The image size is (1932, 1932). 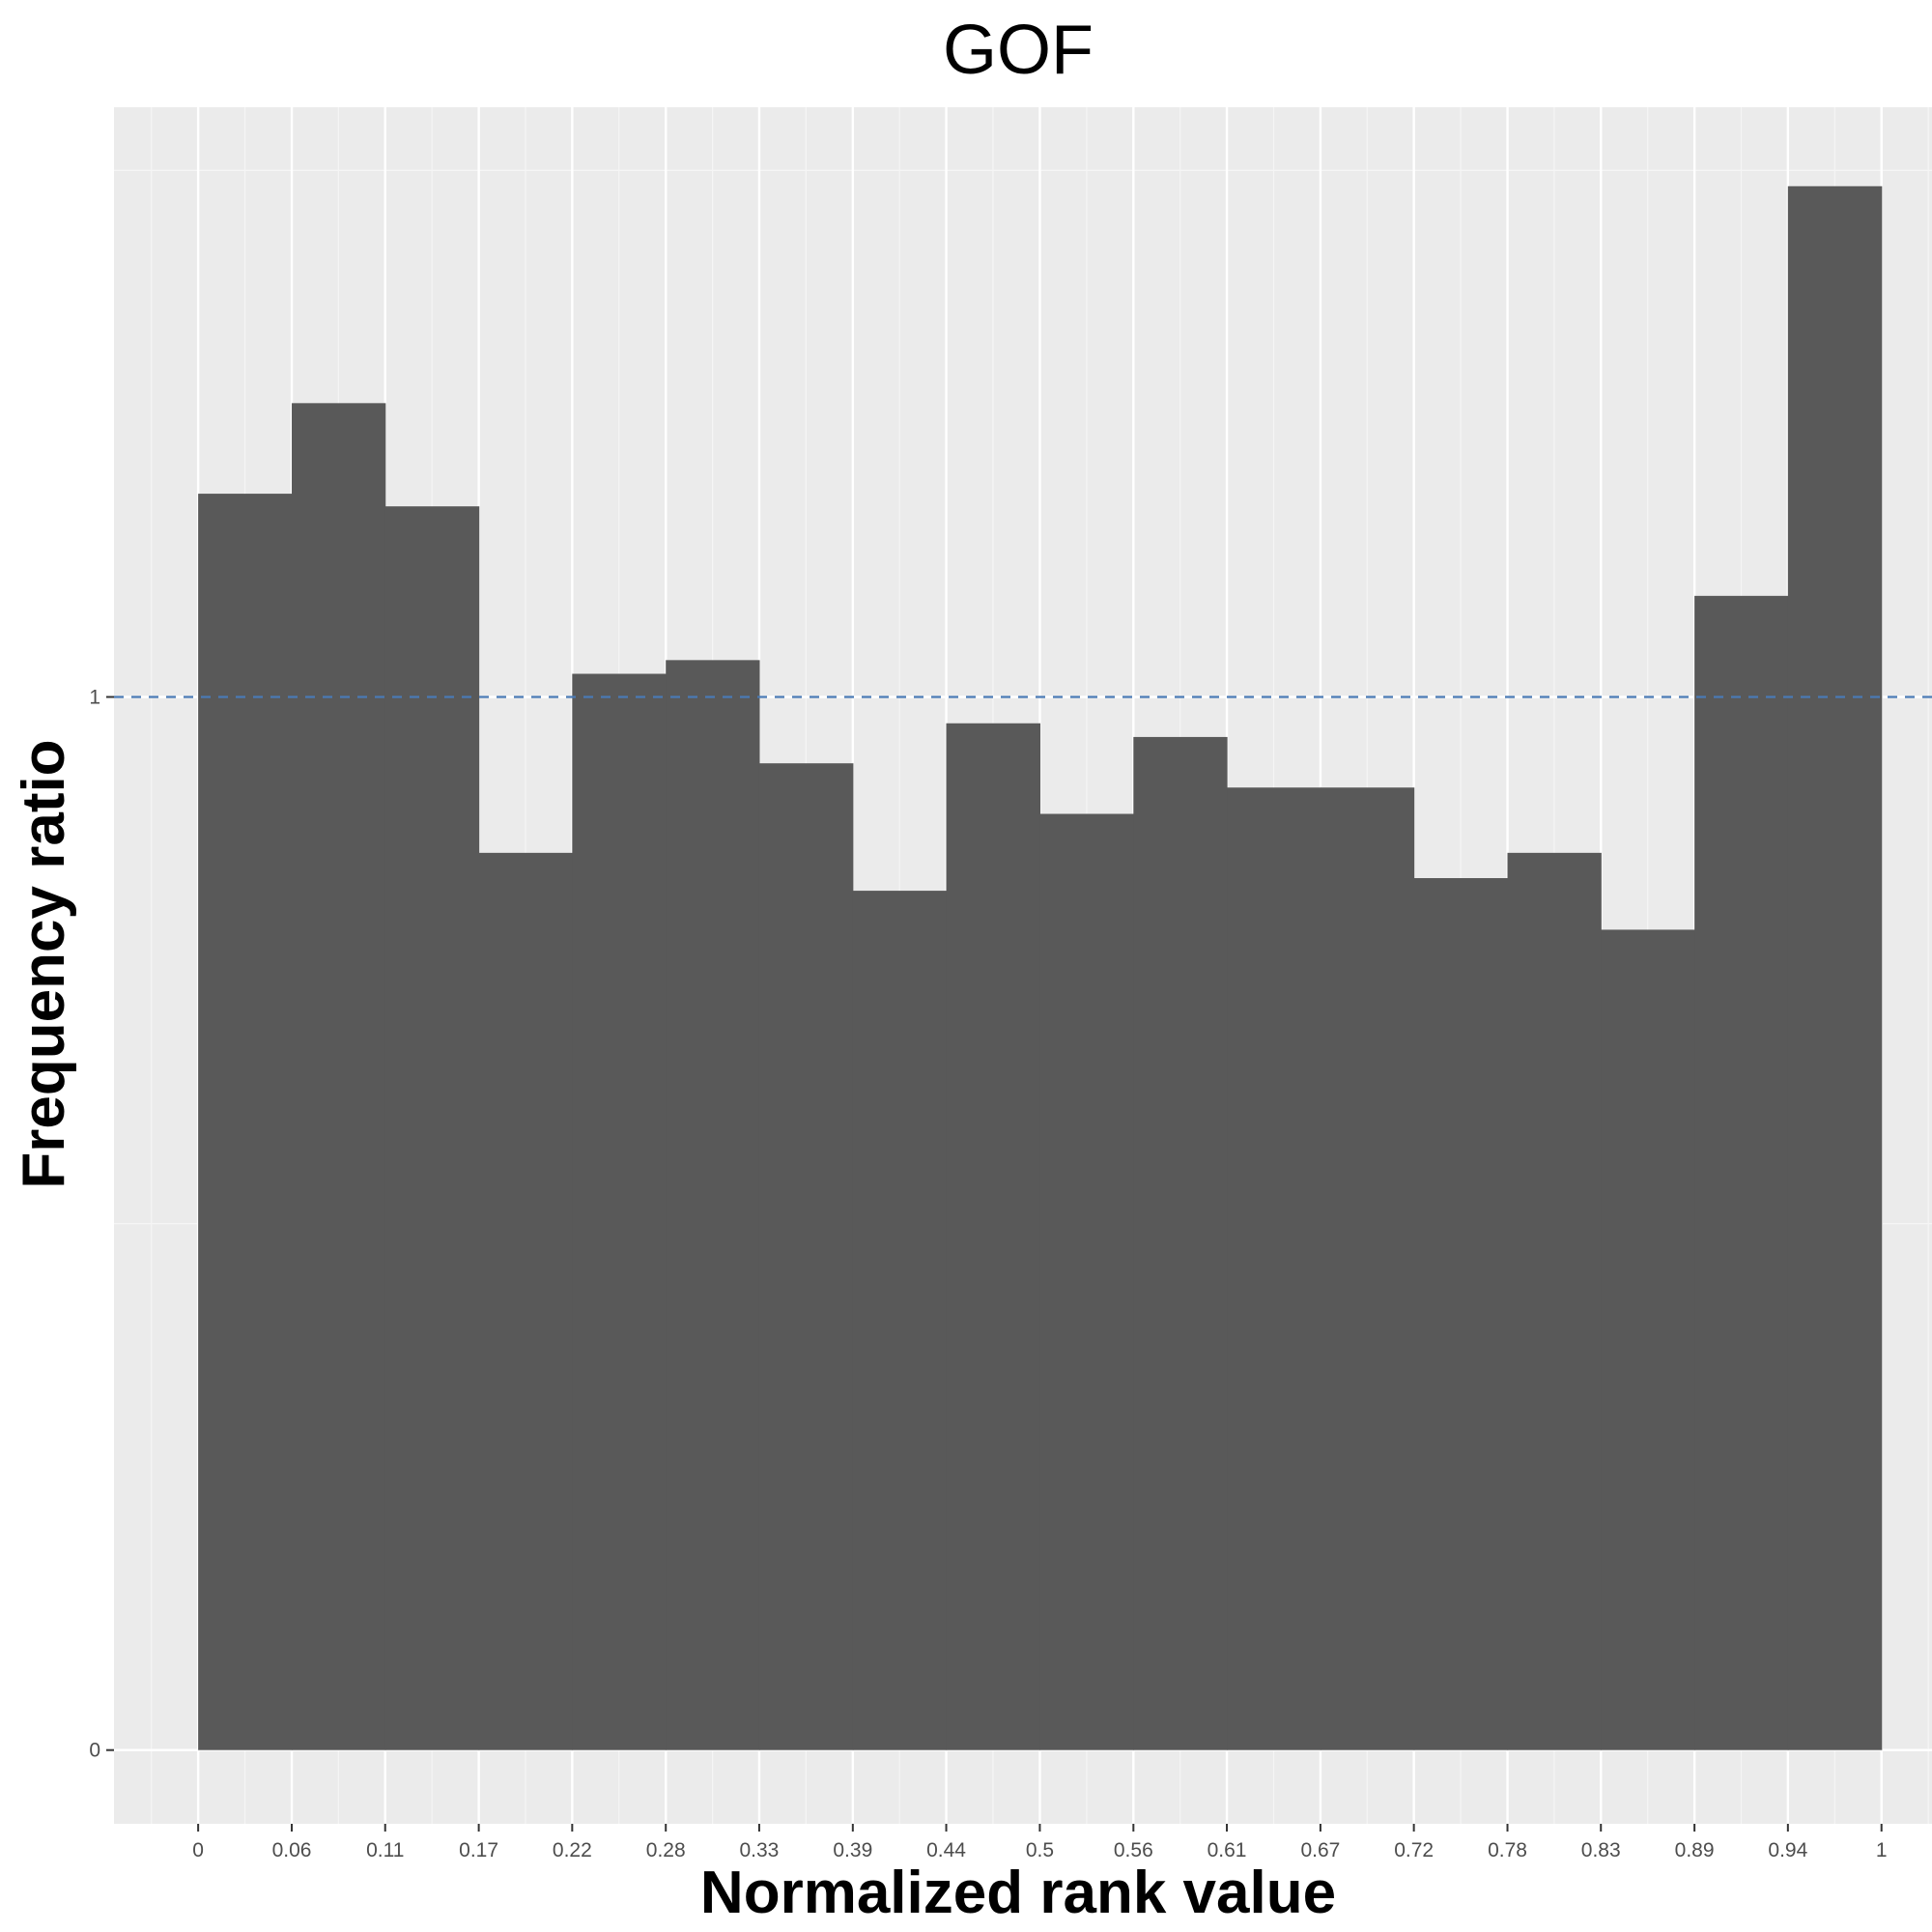 What do you see at coordinates (946, 1850) in the screenshot?
I see `x-tick-label: 0.44` at bounding box center [946, 1850].